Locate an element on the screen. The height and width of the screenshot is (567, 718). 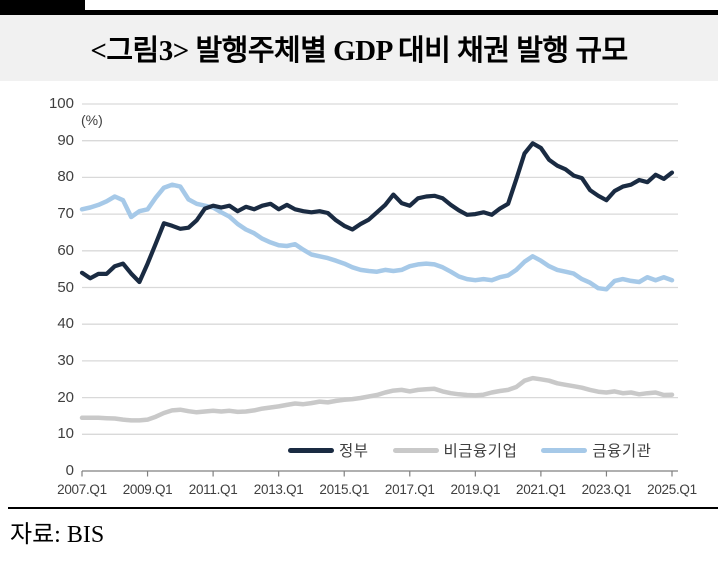
y-tick-label-80: 80 is located at coordinates (65, 177).